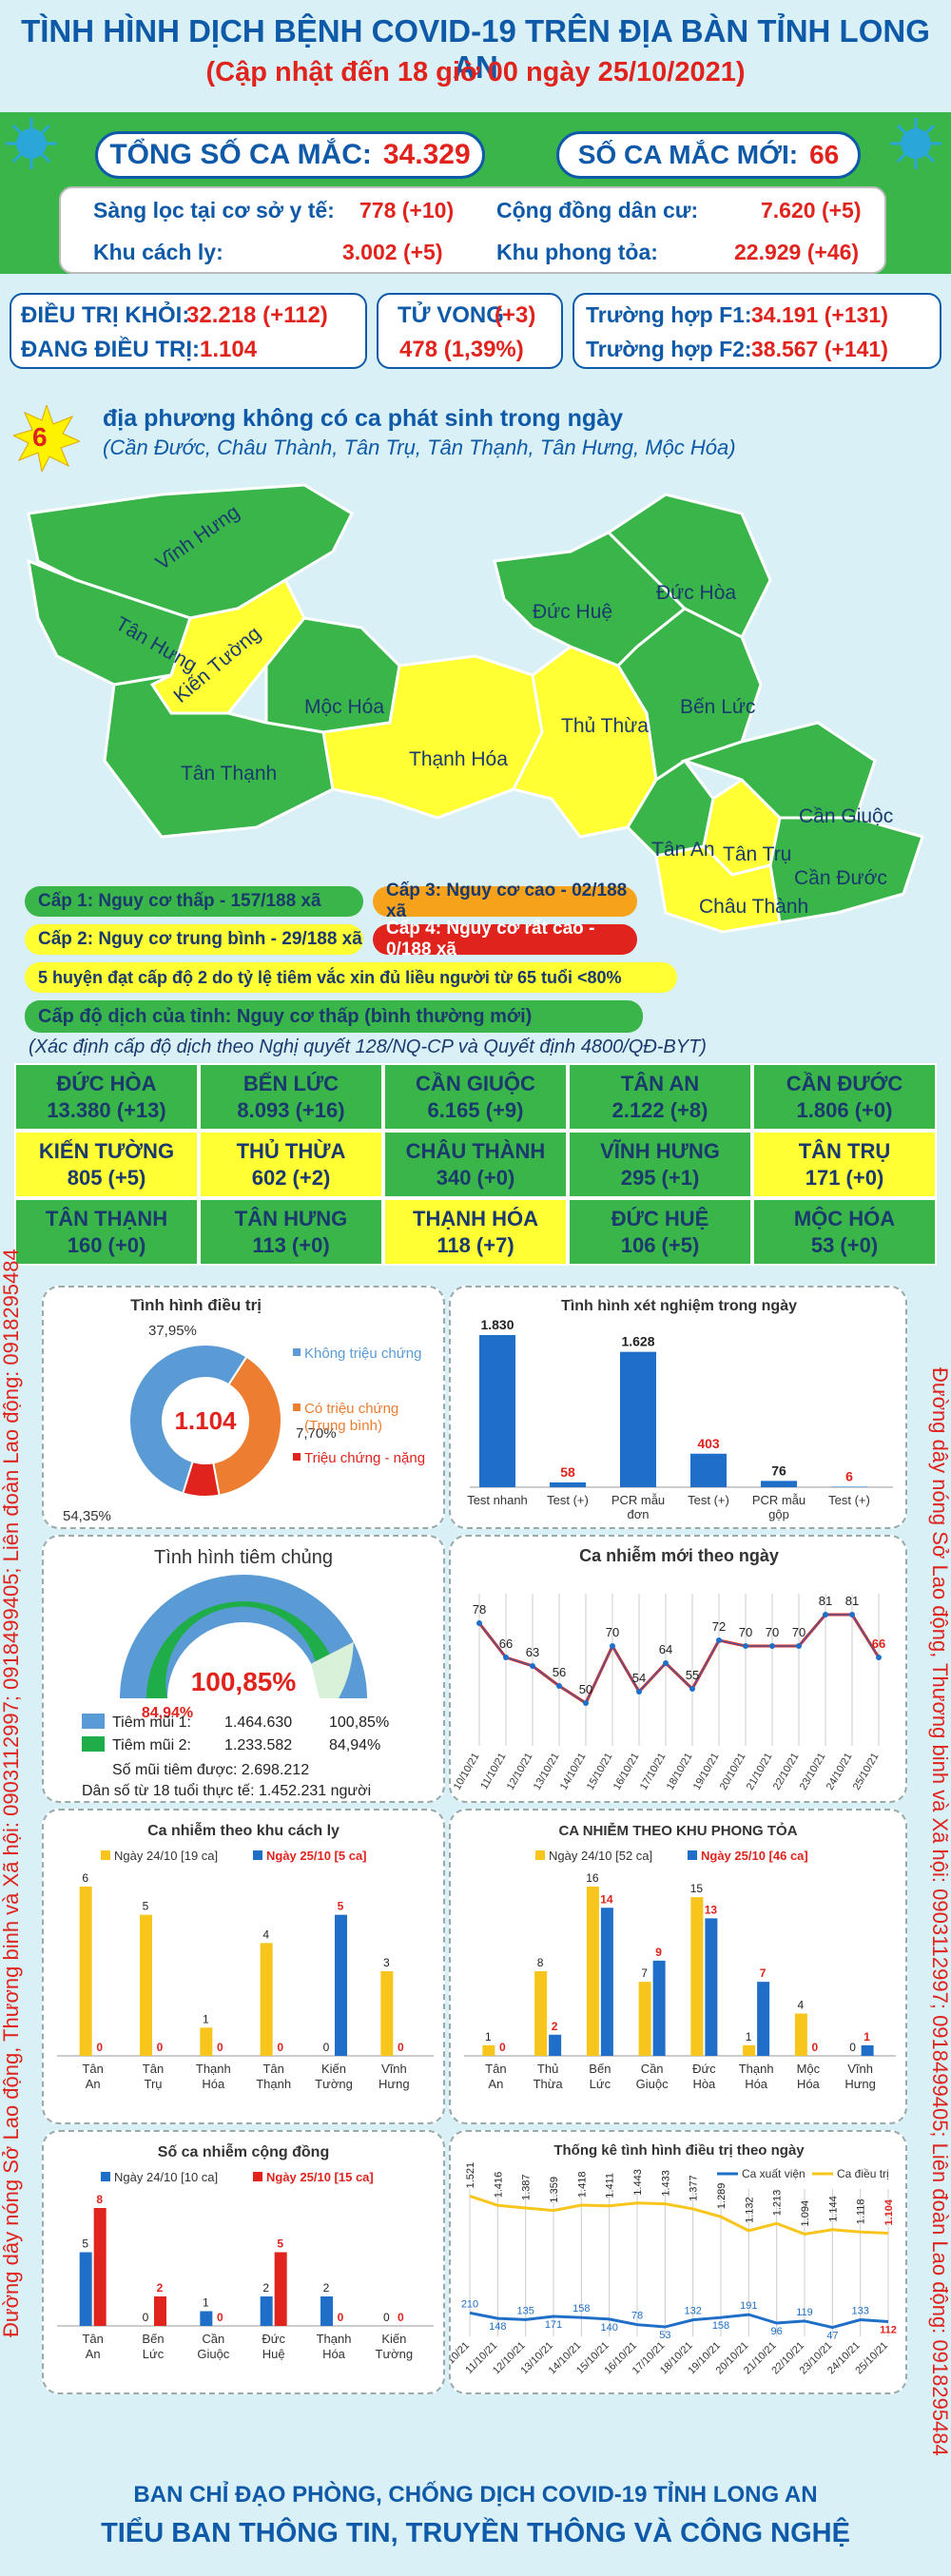  I want to click on district-value: 6.165 (+9), so click(475, 1109).